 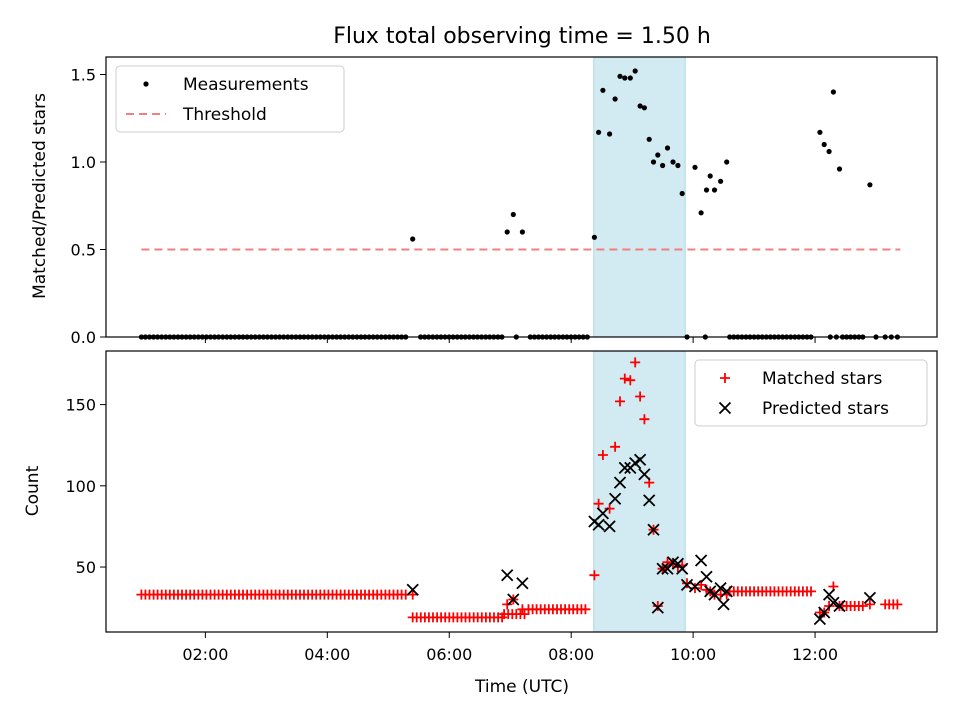 What do you see at coordinates (693, 654) in the screenshot?
I see `x-tick-label: 10:00` at bounding box center [693, 654].